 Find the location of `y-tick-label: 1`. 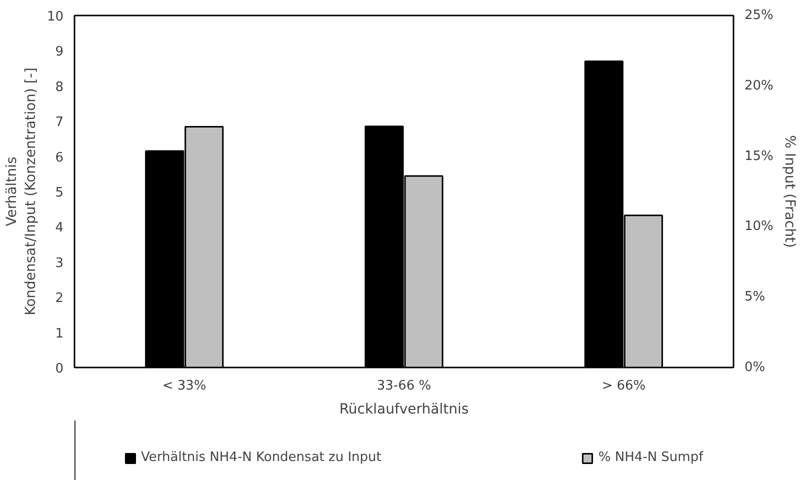

y-tick-label: 1 is located at coordinates (59, 334).